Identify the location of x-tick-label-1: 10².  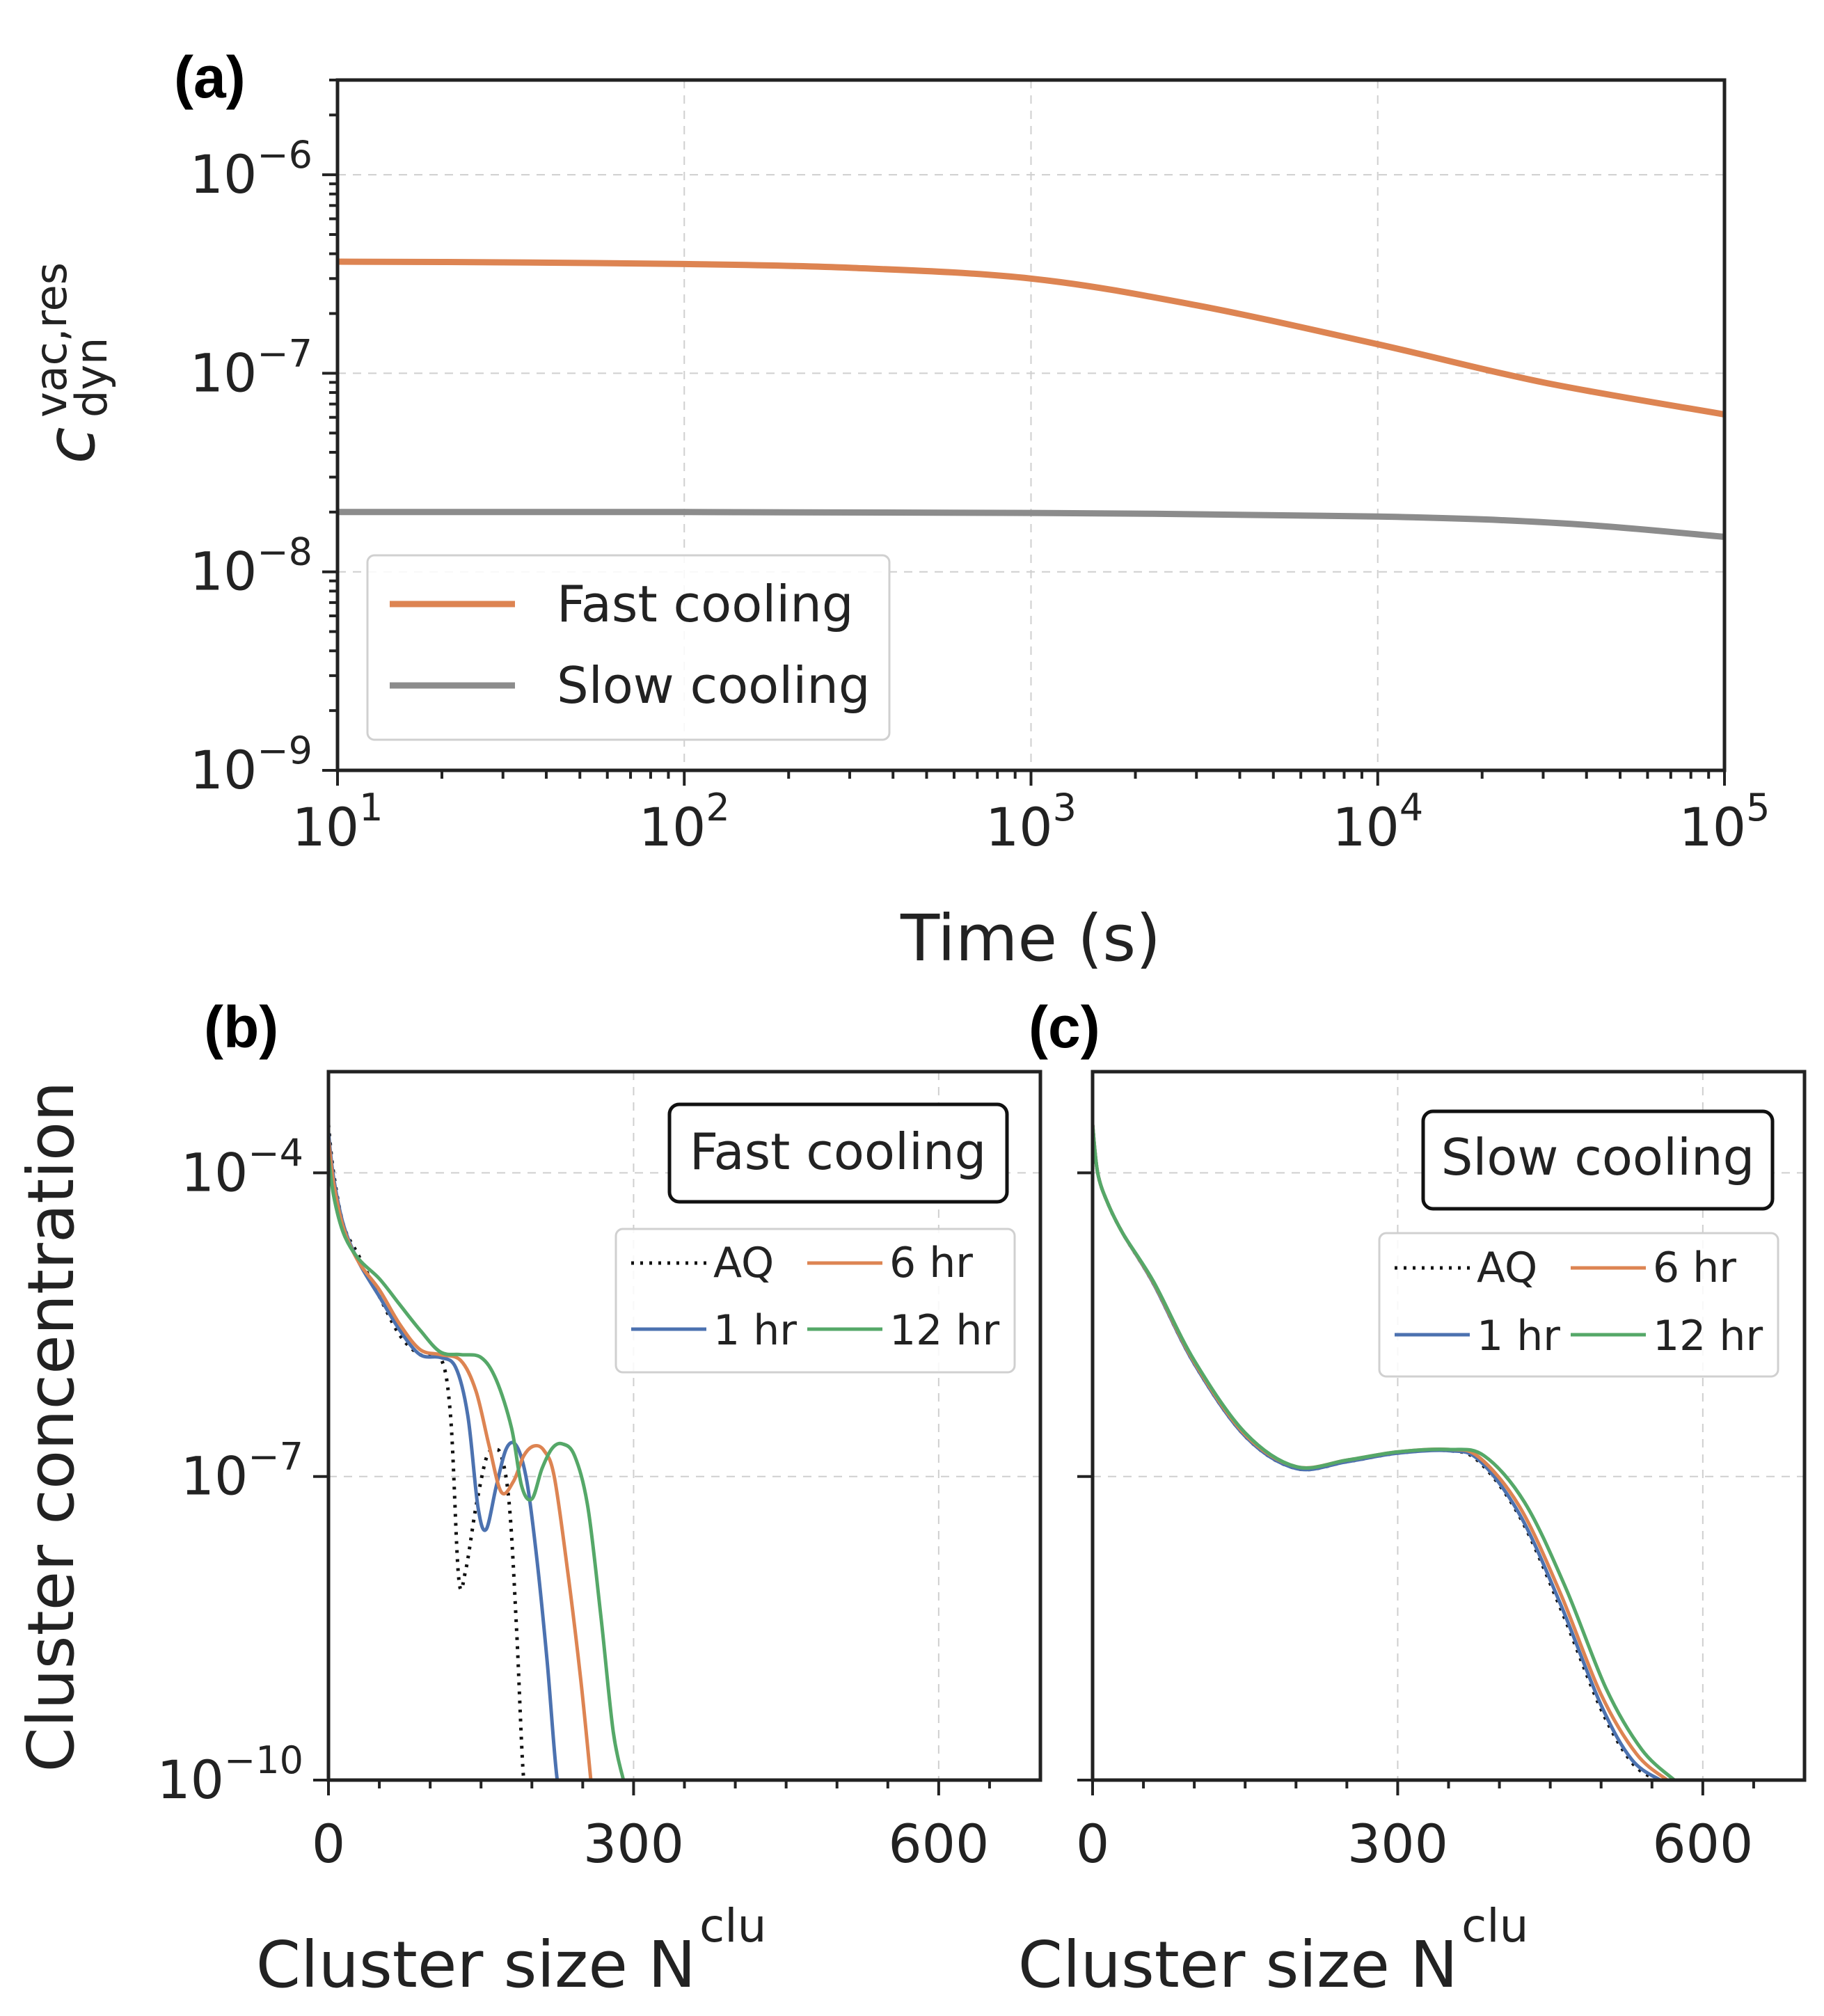
(684, 822).